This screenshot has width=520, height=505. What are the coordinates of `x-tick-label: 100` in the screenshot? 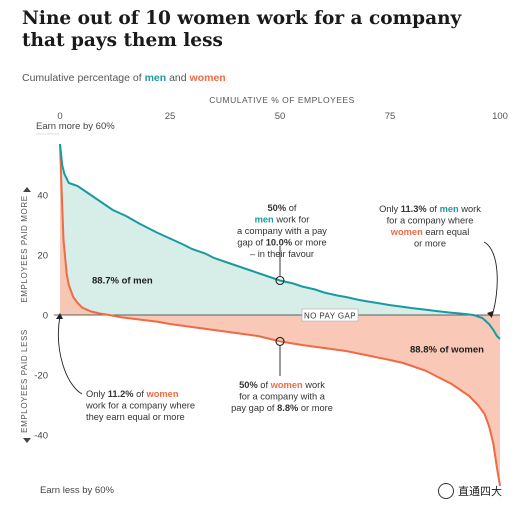 It's located at (500, 116).